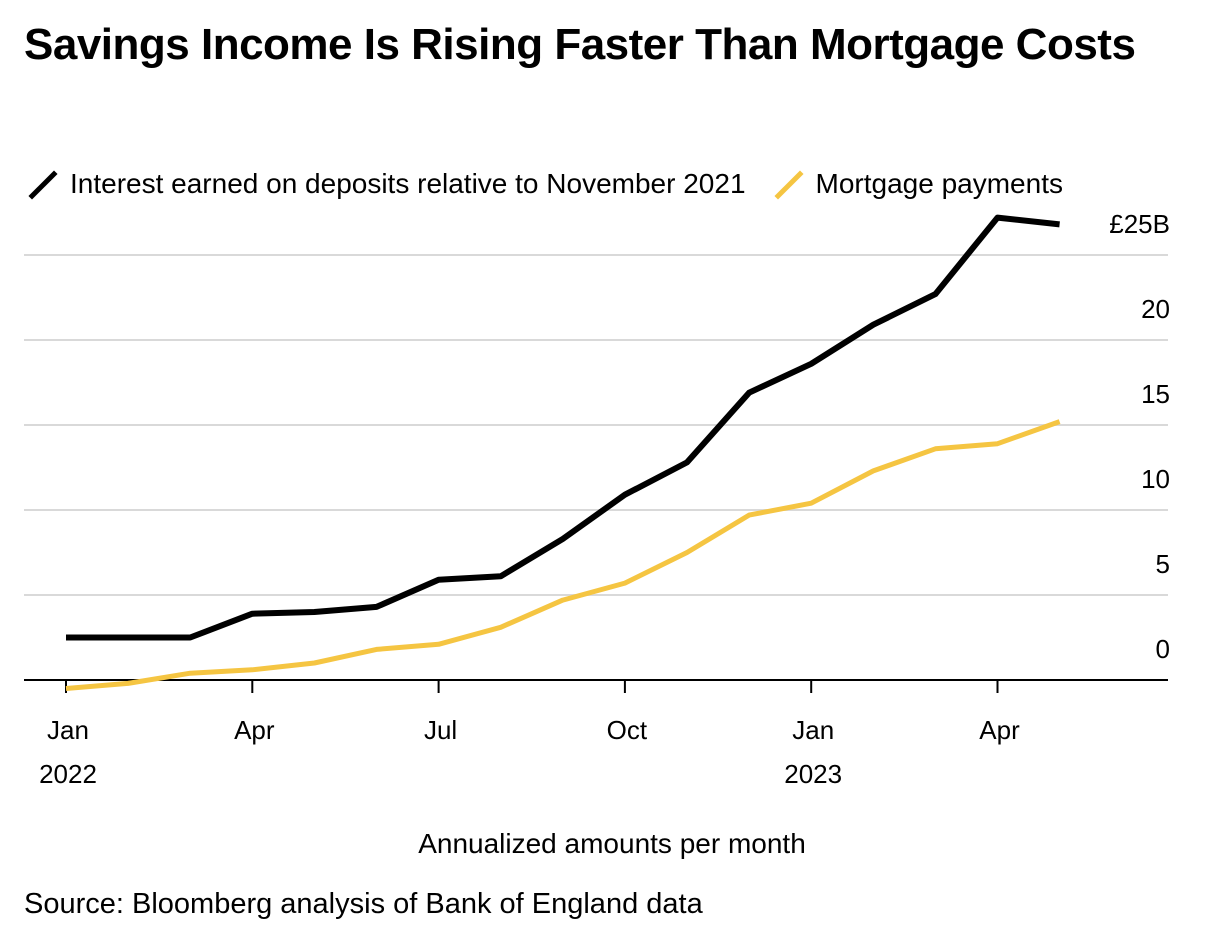 Image resolution: width=1232 pixels, height=952 pixels. I want to click on y-tick-label-10: 10, so click(1155, 479).